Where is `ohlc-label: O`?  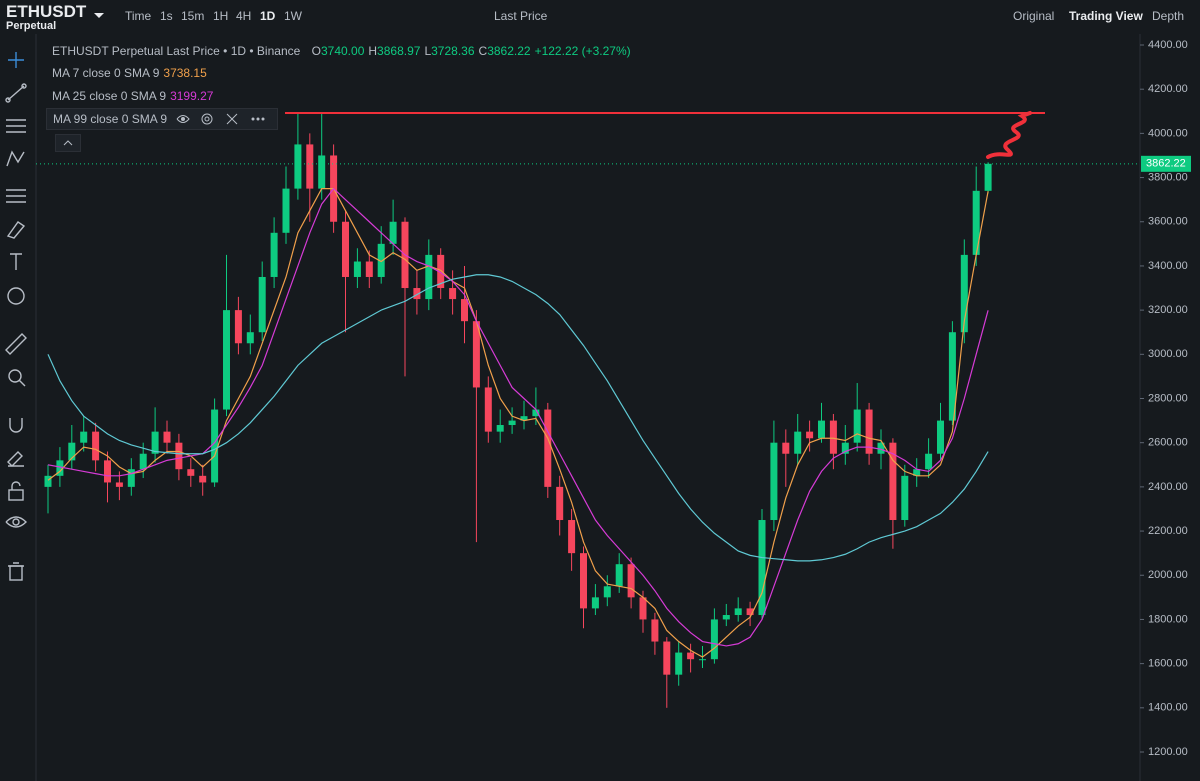 ohlc-label: O is located at coordinates (316, 51).